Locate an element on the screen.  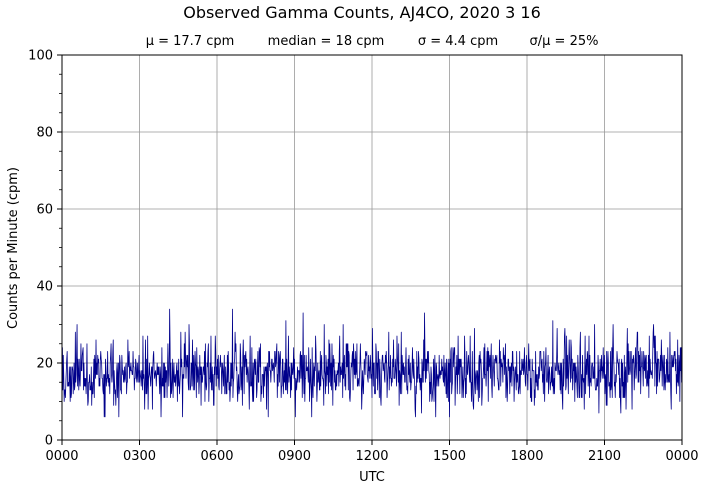
x-tick-label: 0600 is located at coordinates (216, 456).